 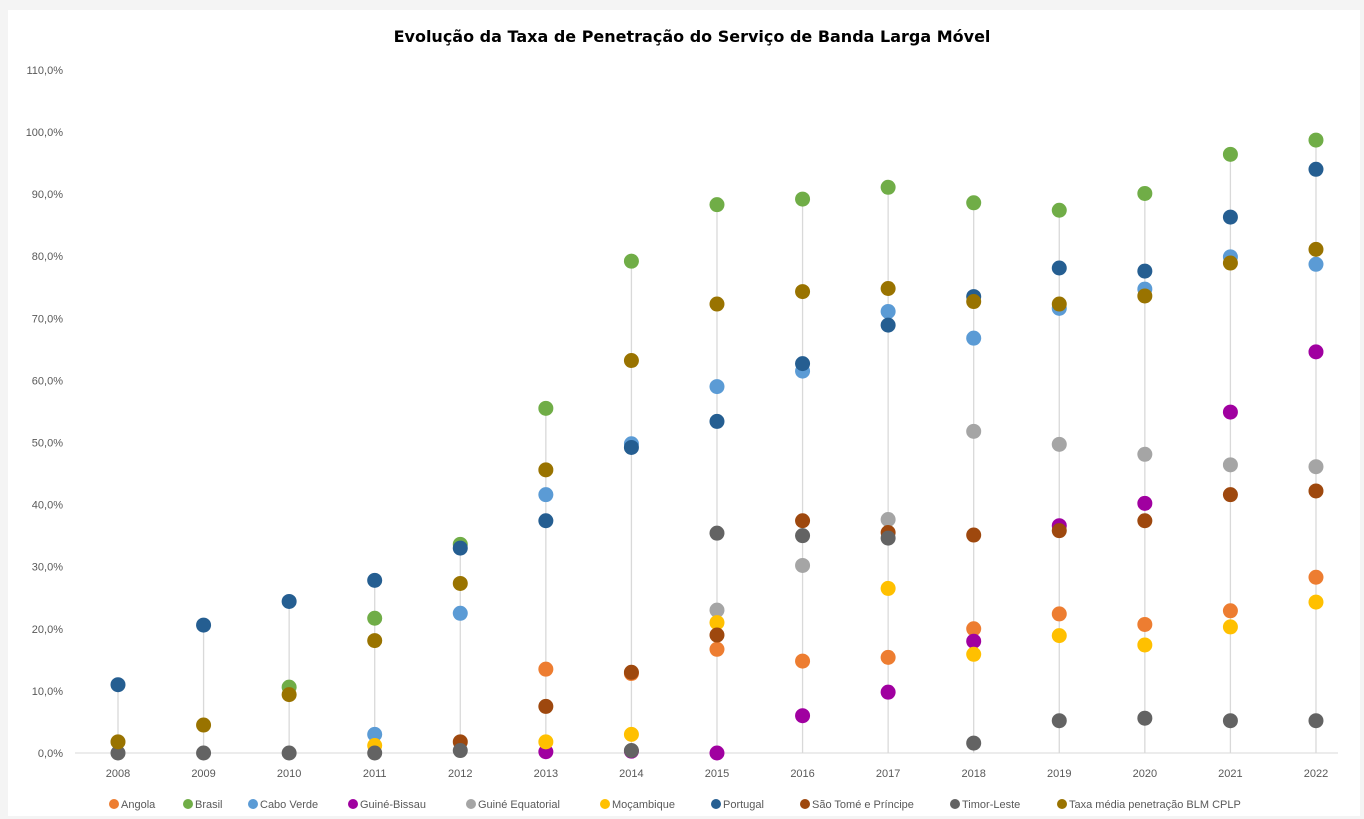 I want to click on y-tick-label: 40,0%, so click(x=47, y=506).